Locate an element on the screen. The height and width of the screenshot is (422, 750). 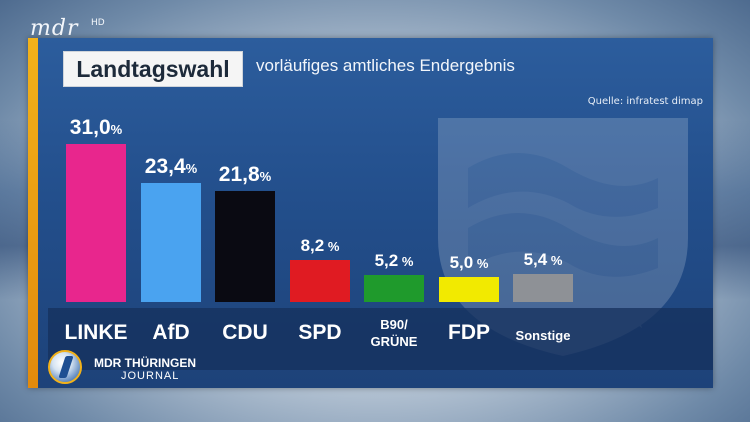
chart-title: Landtagswahl is located at coordinates (153, 69).